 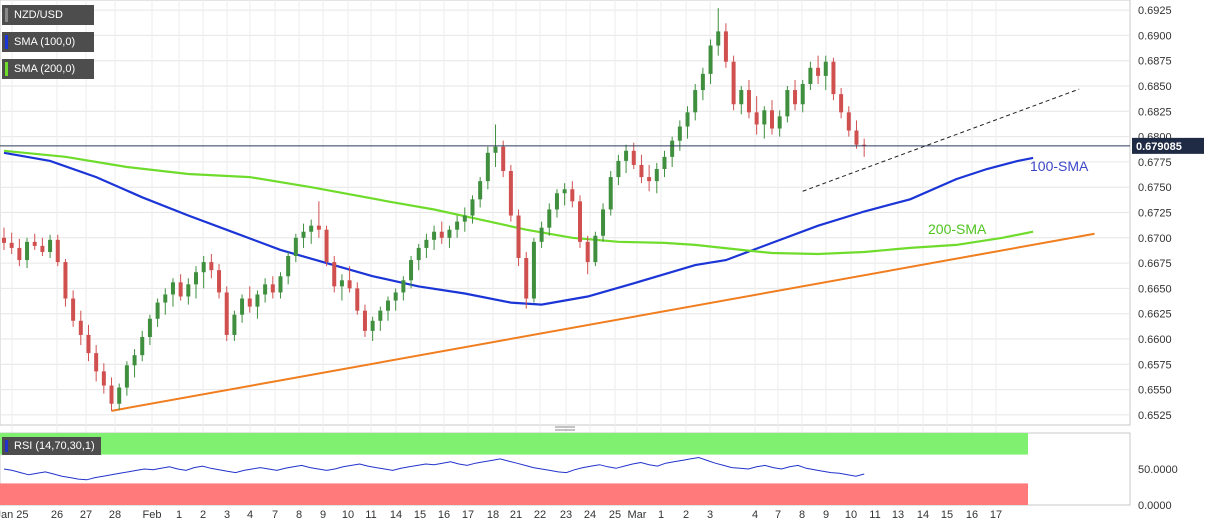 I want to click on y-tick-label: 0.6875, so click(x=1155, y=62).